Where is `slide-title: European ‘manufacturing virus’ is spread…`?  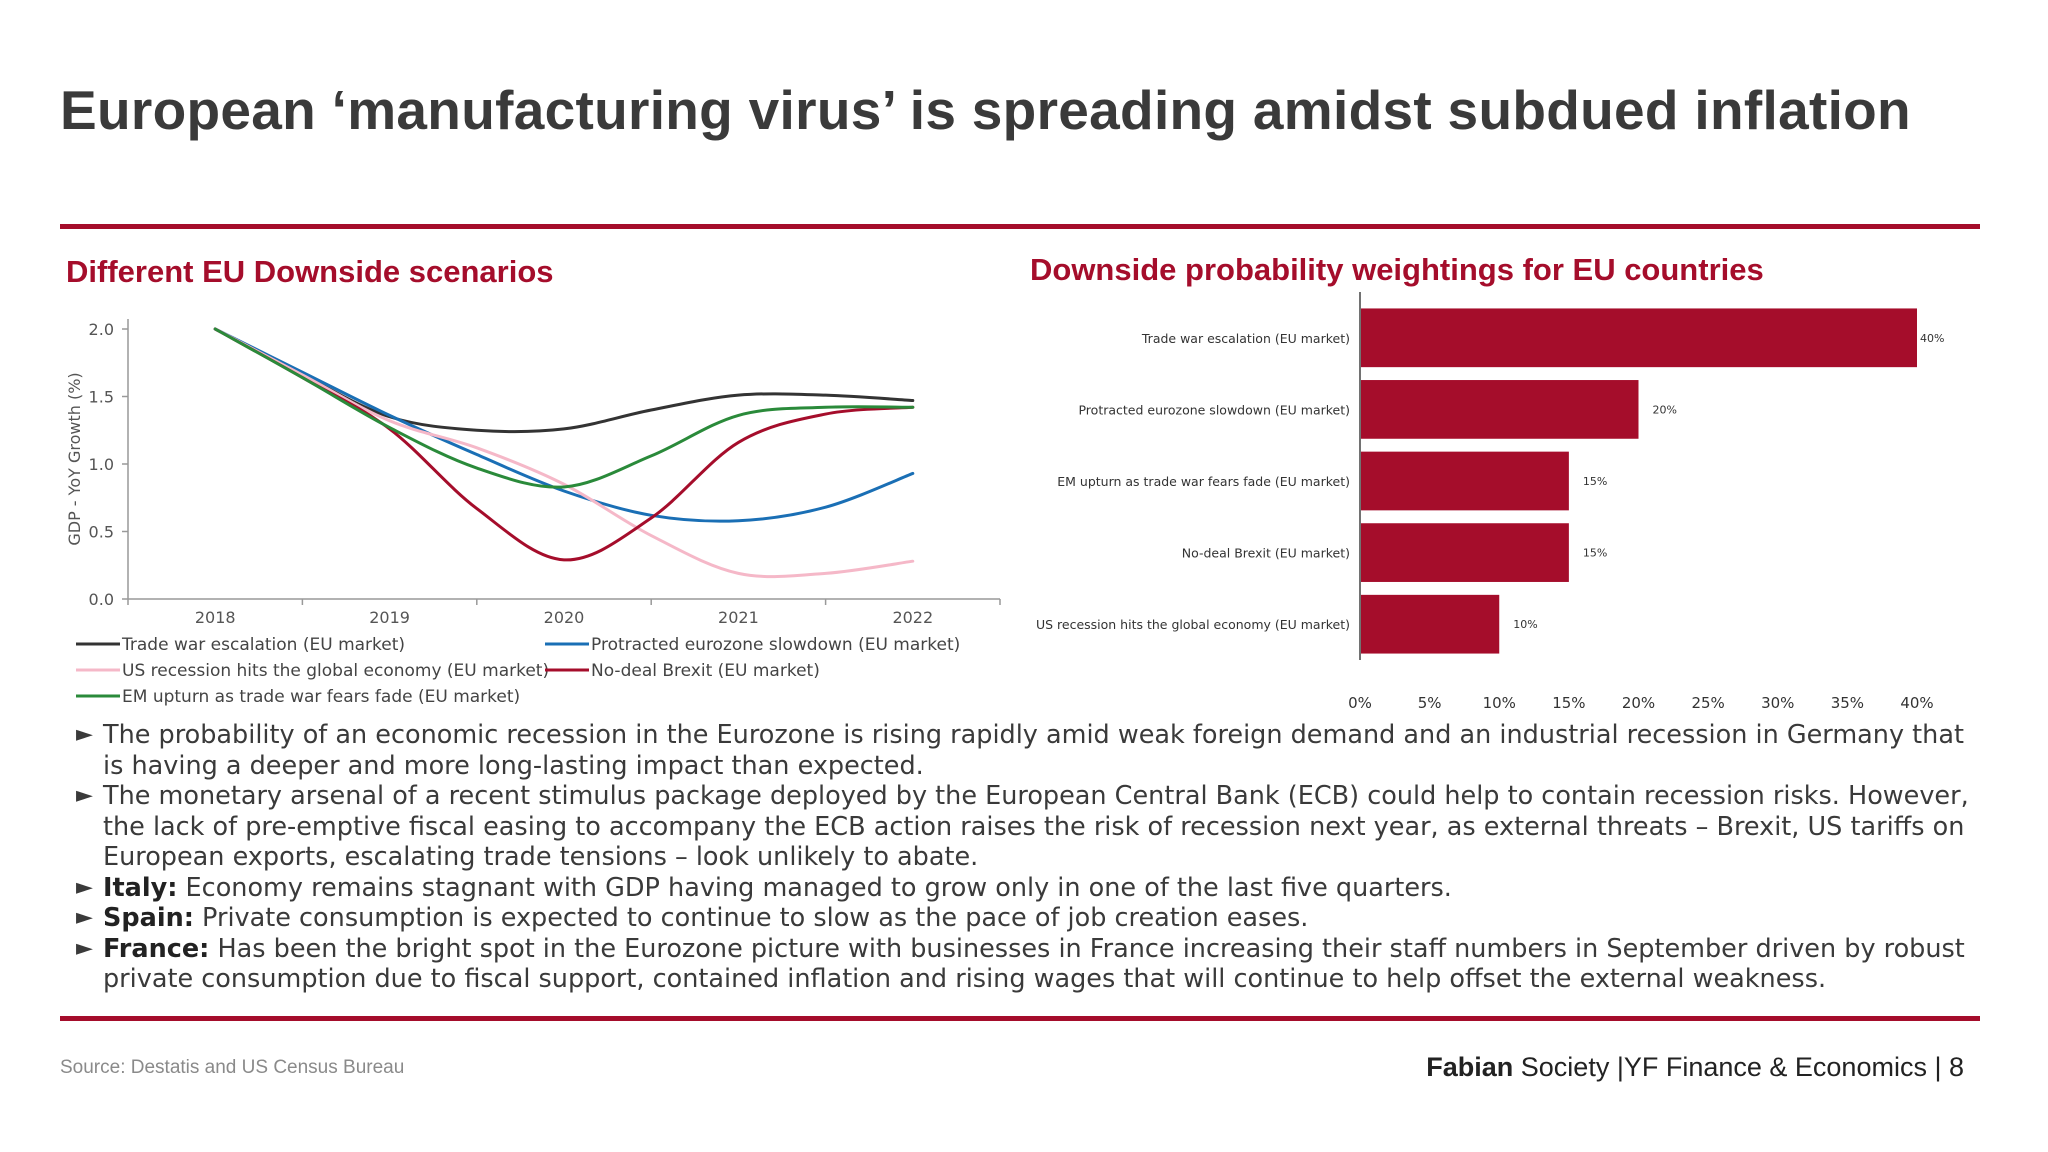
slide-title: European ‘manufacturing virus’ is spread… is located at coordinates (985, 110).